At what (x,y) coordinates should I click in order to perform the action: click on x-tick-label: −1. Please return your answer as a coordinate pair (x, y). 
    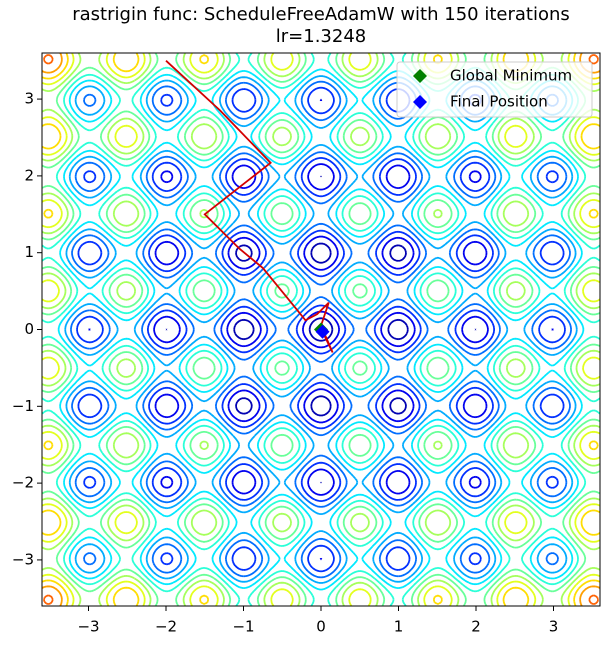
    Looking at the image, I should click on (243, 627).